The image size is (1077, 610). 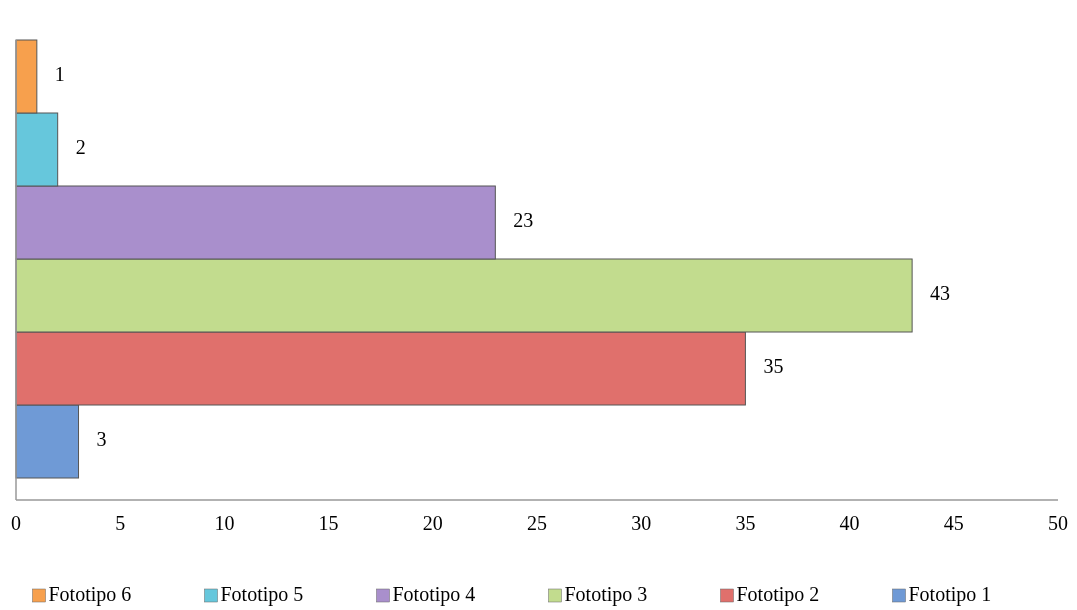 What do you see at coordinates (523, 220) in the screenshot?
I see `data-label: 23` at bounding box center [523, 220].